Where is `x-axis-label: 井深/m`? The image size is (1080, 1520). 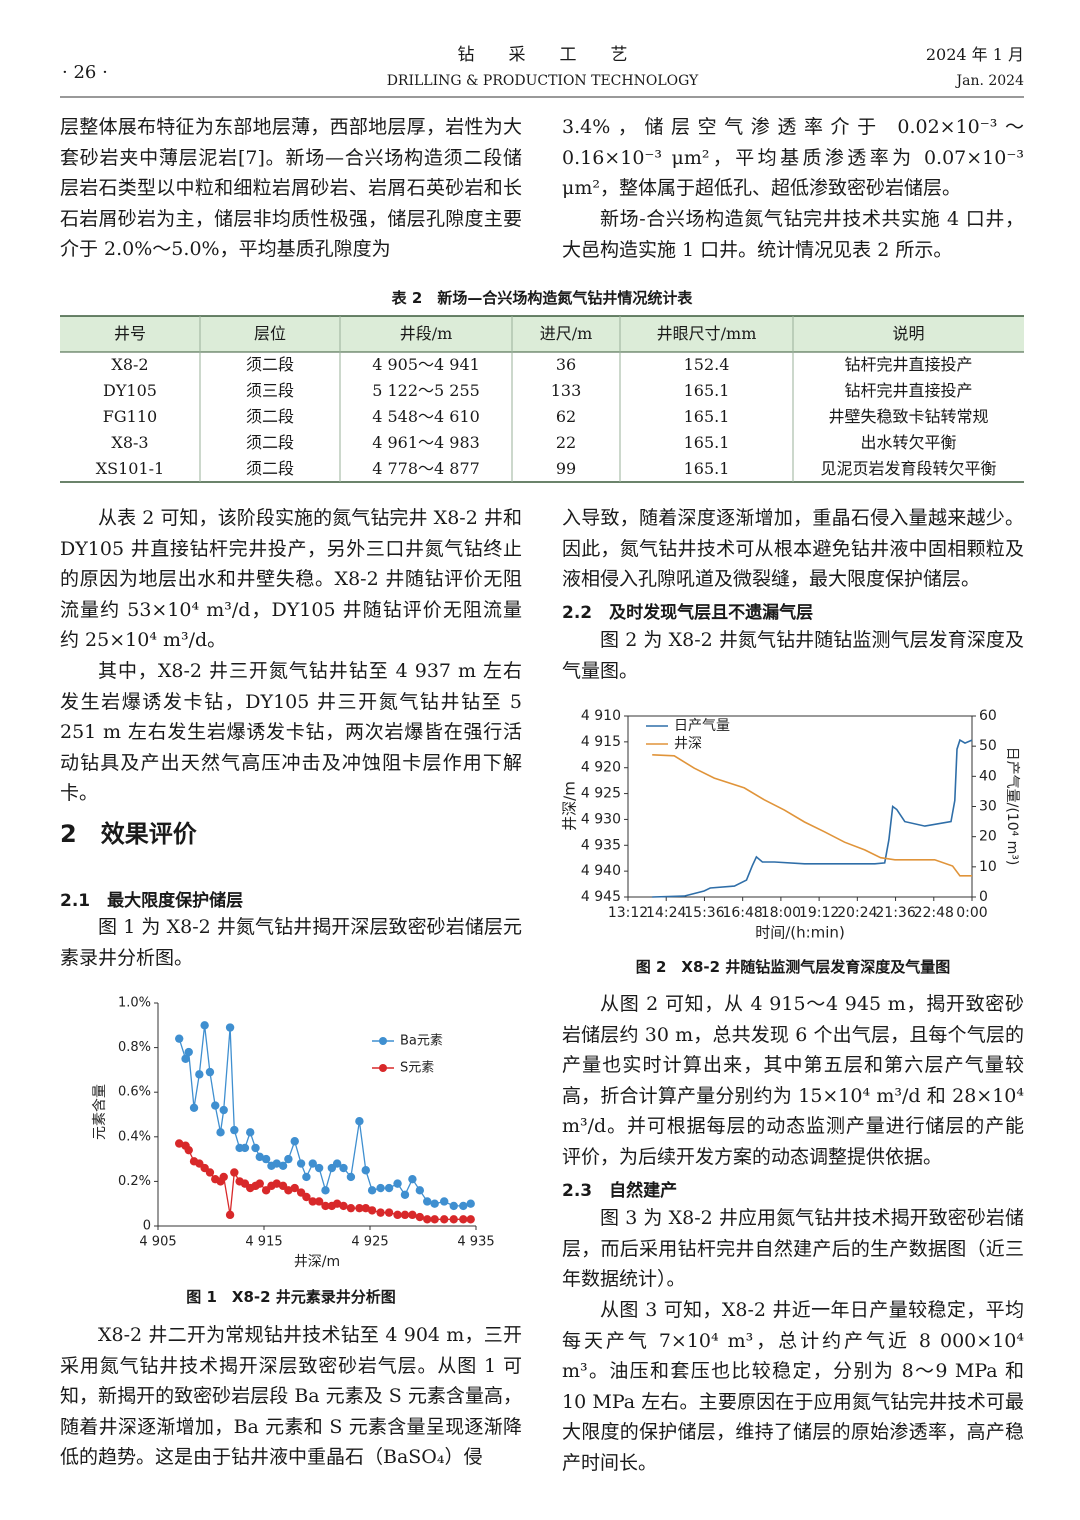 x-axis-label: 井深/m is located at coordinates (317, 1262).